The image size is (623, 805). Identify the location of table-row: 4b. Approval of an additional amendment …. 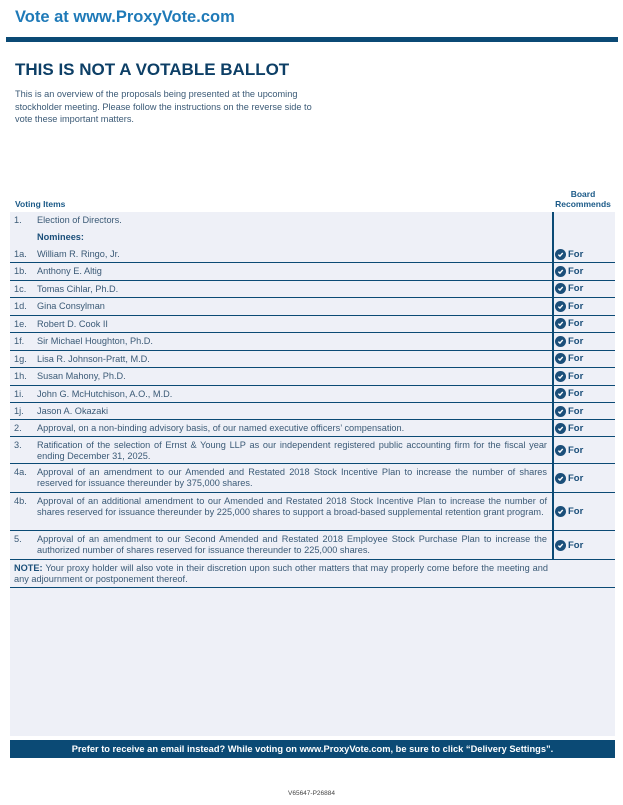
(312, 512).